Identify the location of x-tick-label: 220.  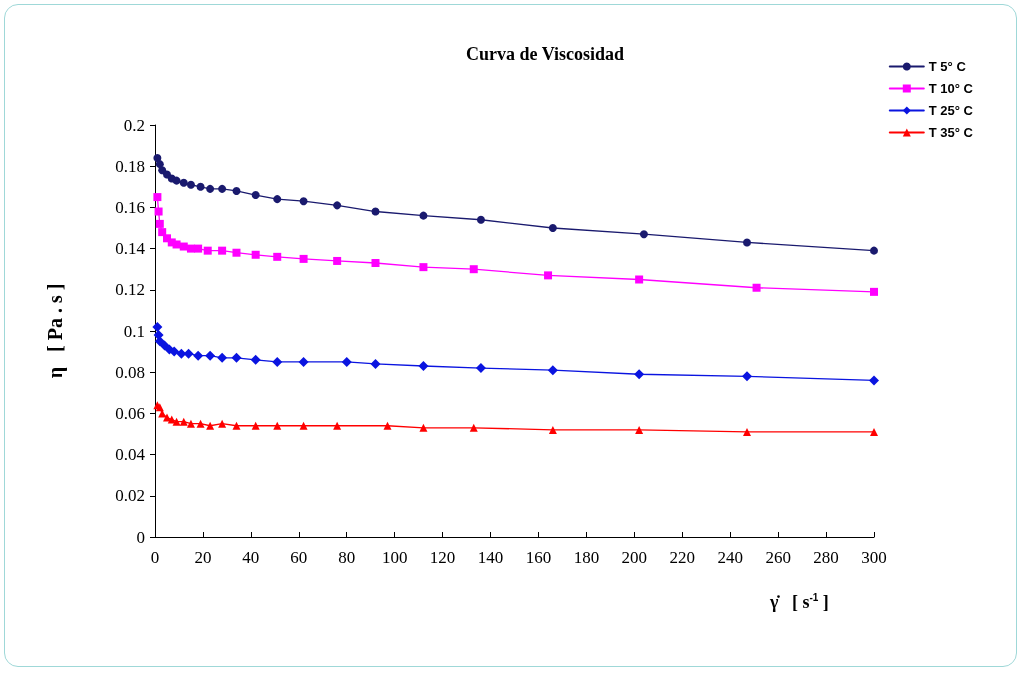
(682, 557).